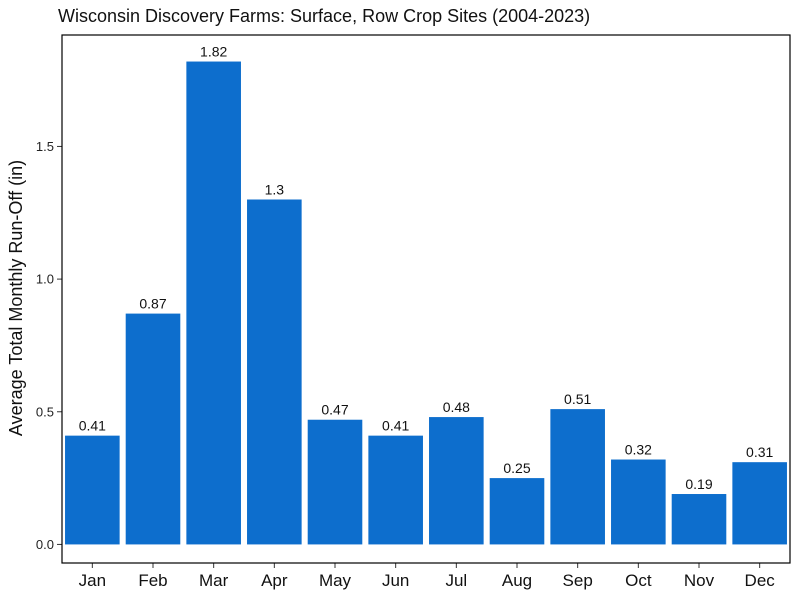  I want to click on data-label-oct: 0.32, so click(638, 450).